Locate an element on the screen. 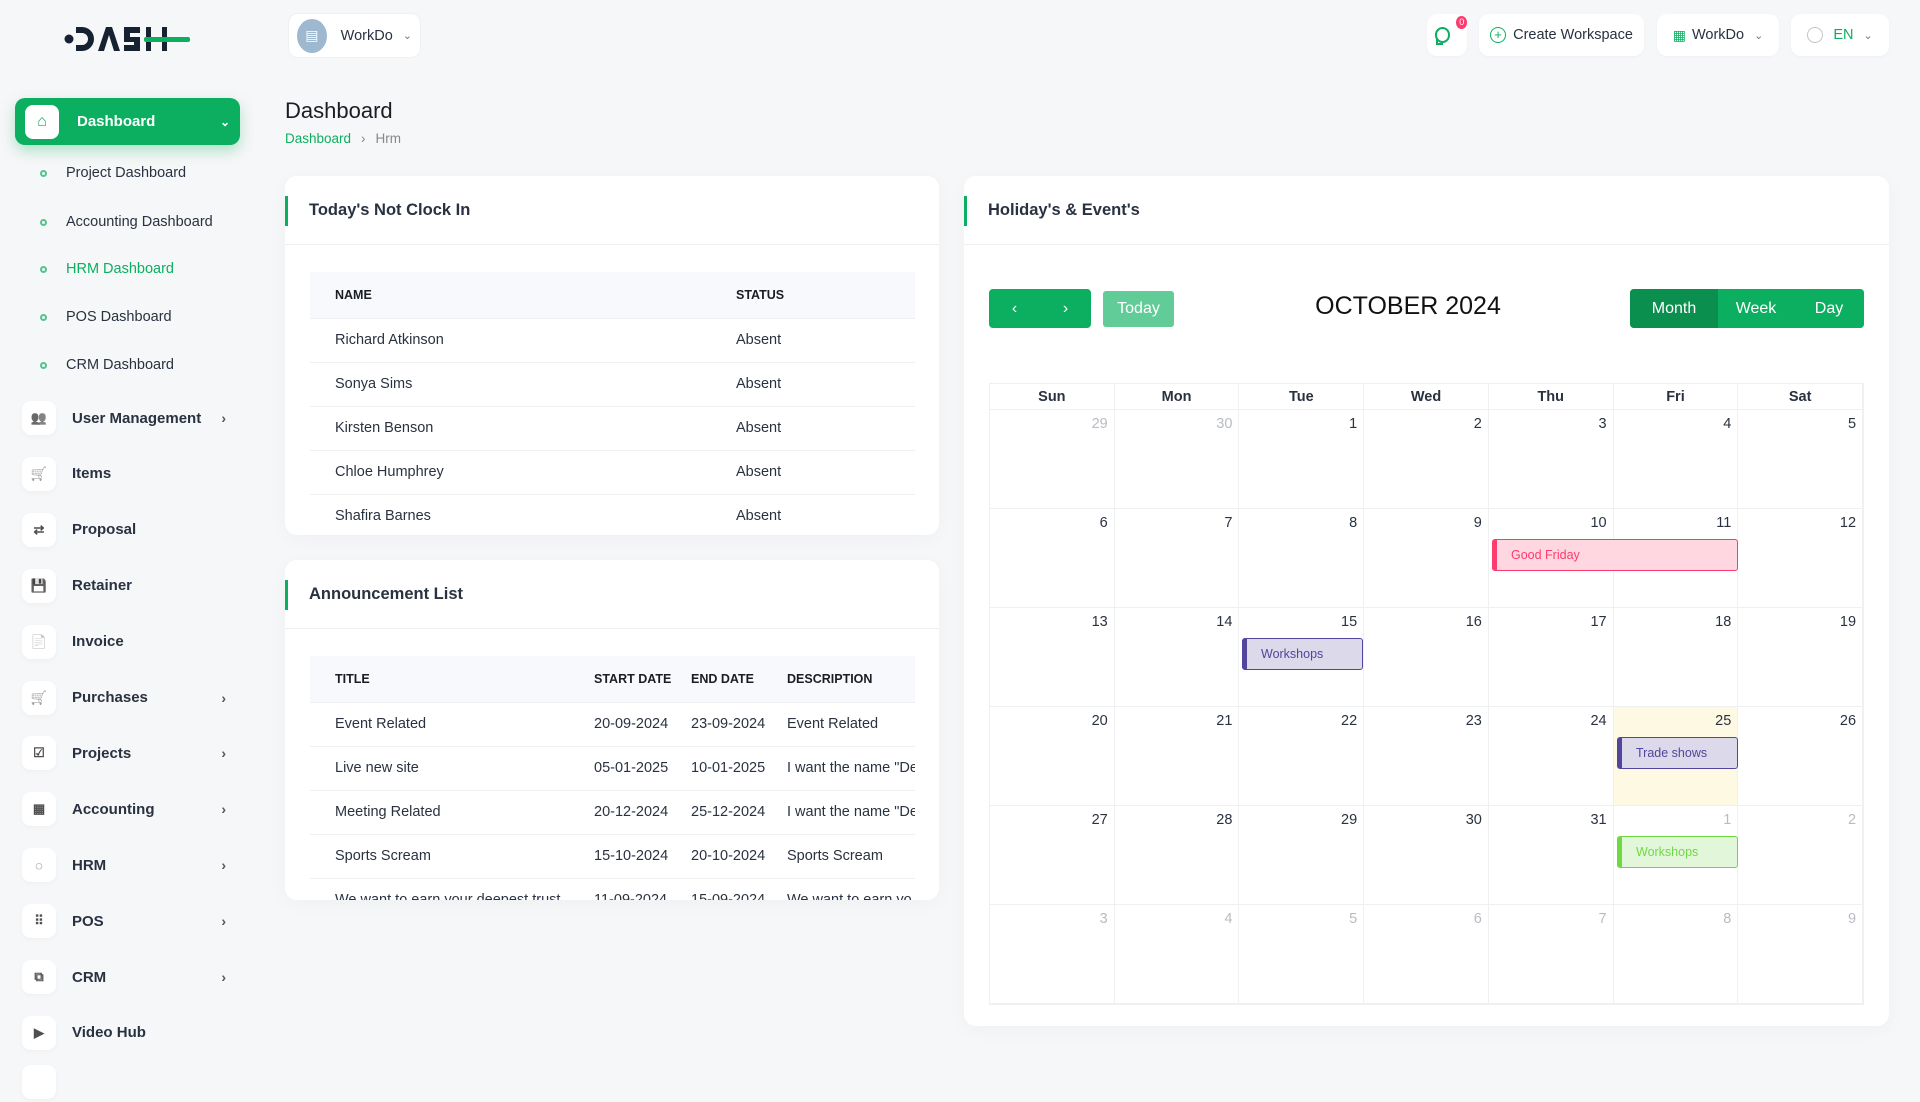  calendar-day: 18 is located at coordinates (1676, 657).